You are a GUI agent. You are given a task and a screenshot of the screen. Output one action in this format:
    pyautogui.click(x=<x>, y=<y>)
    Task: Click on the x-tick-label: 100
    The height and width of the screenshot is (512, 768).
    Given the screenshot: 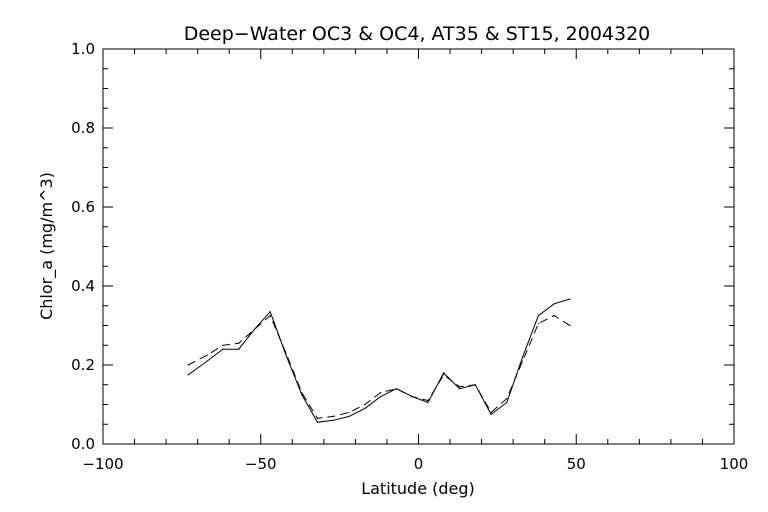 What is the action you would take?
    pyautogui.click(x=734, y=464)
    